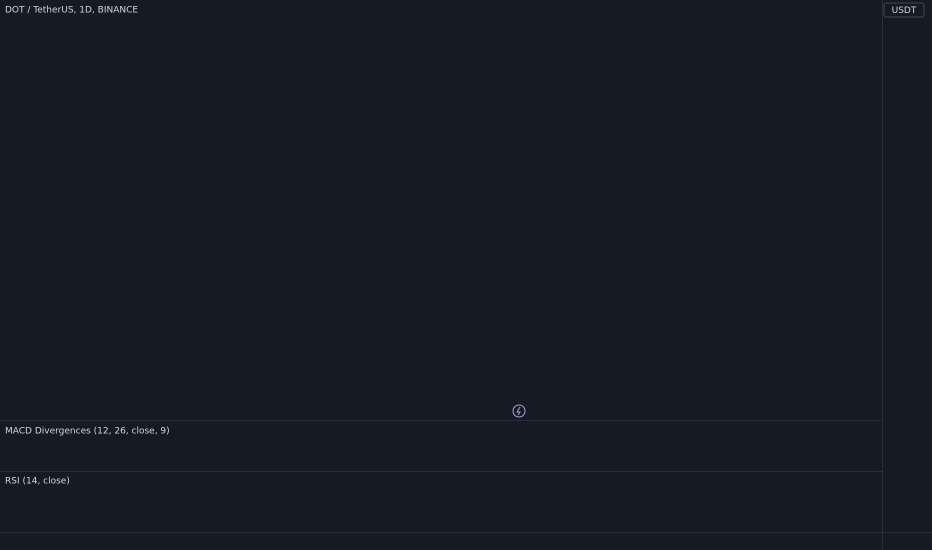 This screenshot has height=550, width=932. Describe the element at coordinates (87, 432) in the screenshot. I see `macd-title: MACD Divergences (12, 26, close, 9)` at that location.